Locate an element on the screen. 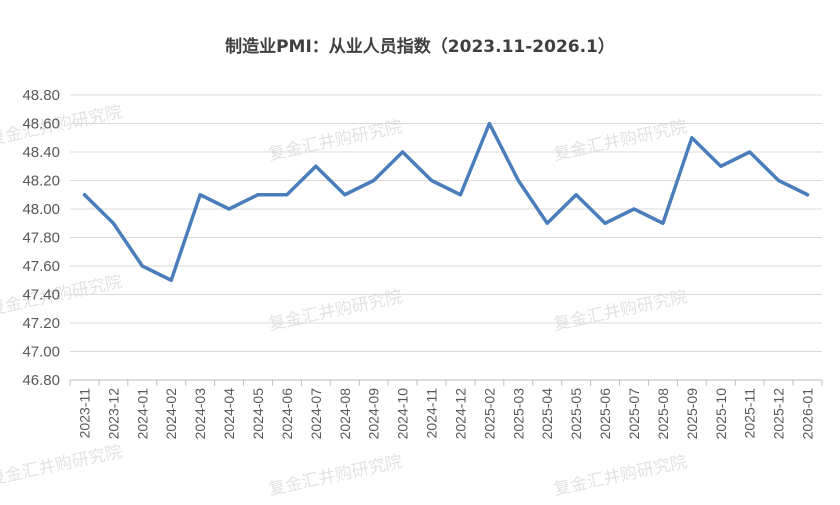 The height and width of the screenshot is (505, 840). x-tick-label: 2025-07 is located at coordinates (634, 414).